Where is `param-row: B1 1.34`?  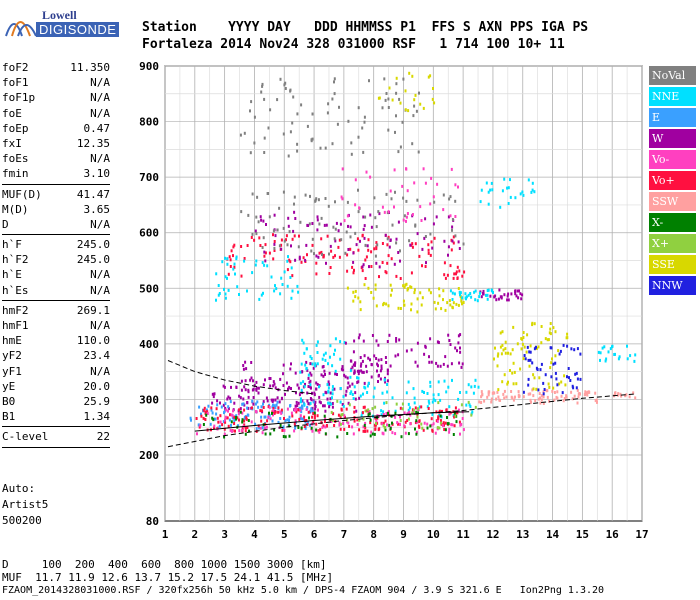
param-row: B1 1.34 is located at coordinates (56, 416).